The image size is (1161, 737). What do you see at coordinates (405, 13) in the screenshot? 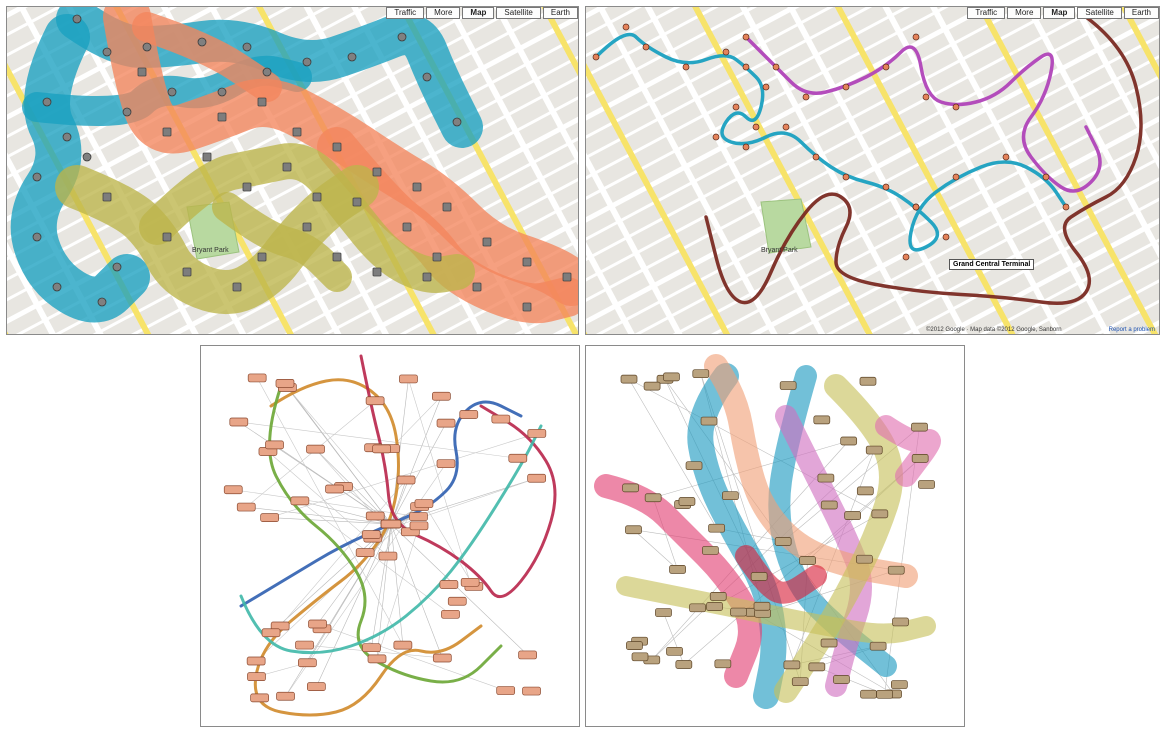
I see `map-traffic-button: Traffic` at bounding box center [405, 13].